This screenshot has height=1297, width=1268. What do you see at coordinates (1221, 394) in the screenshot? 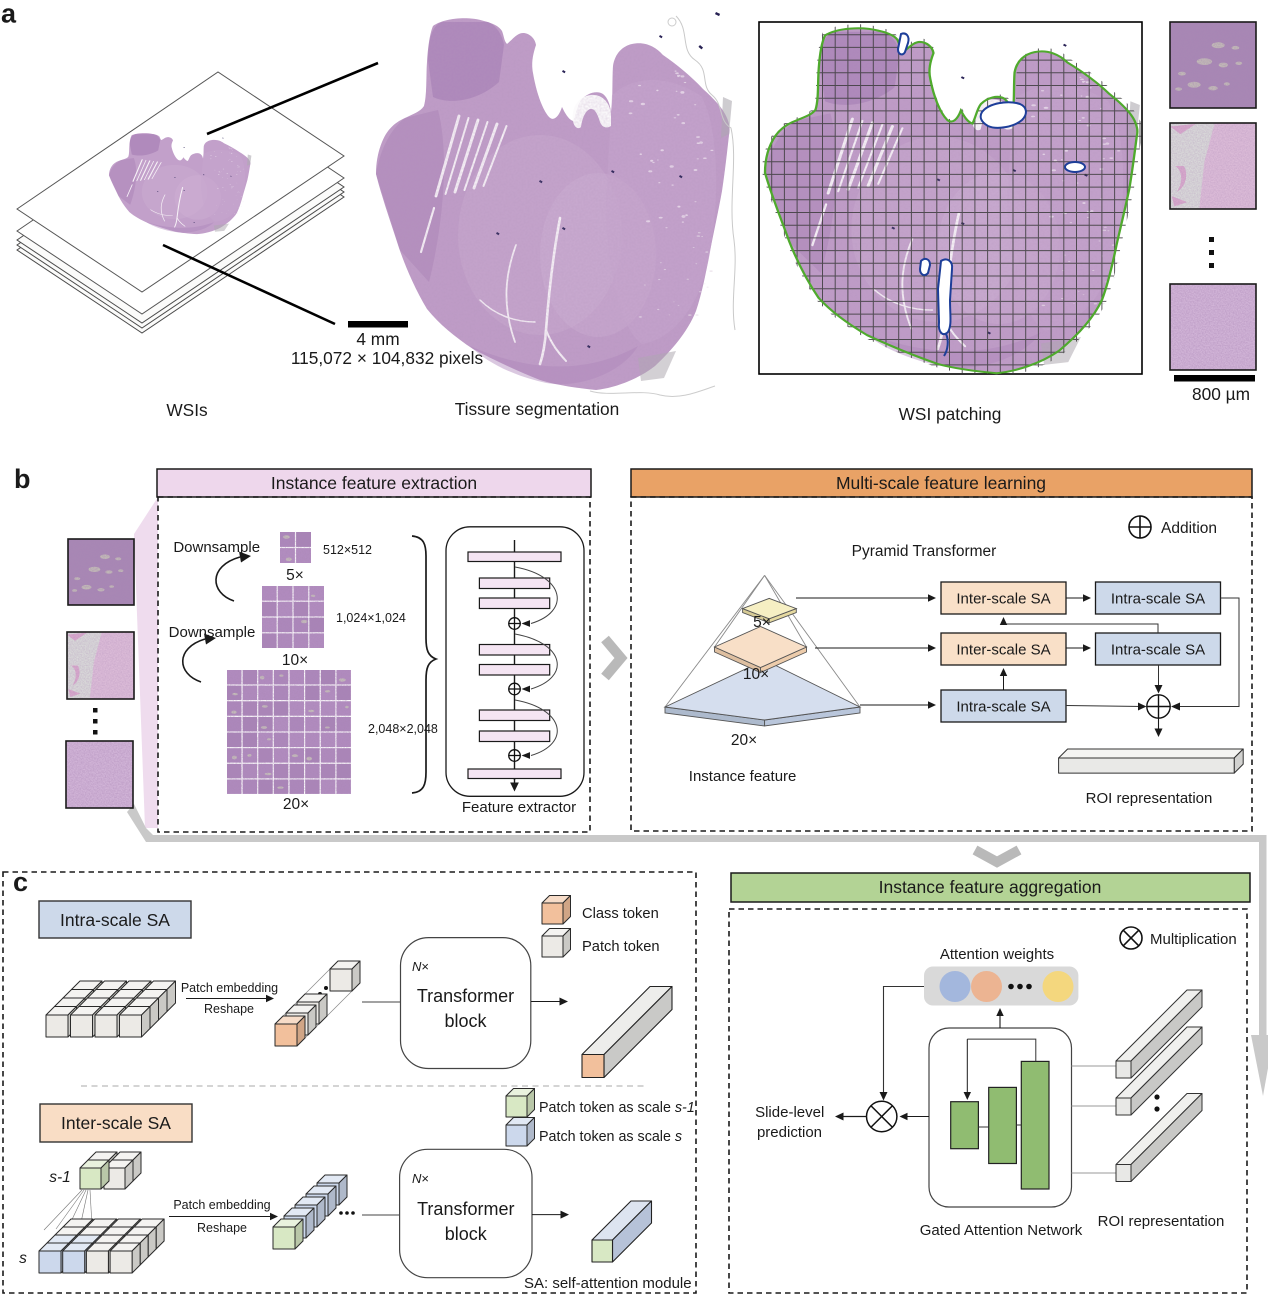
I see `svg-text: 800 µm` at bounding box center [1221, 394].